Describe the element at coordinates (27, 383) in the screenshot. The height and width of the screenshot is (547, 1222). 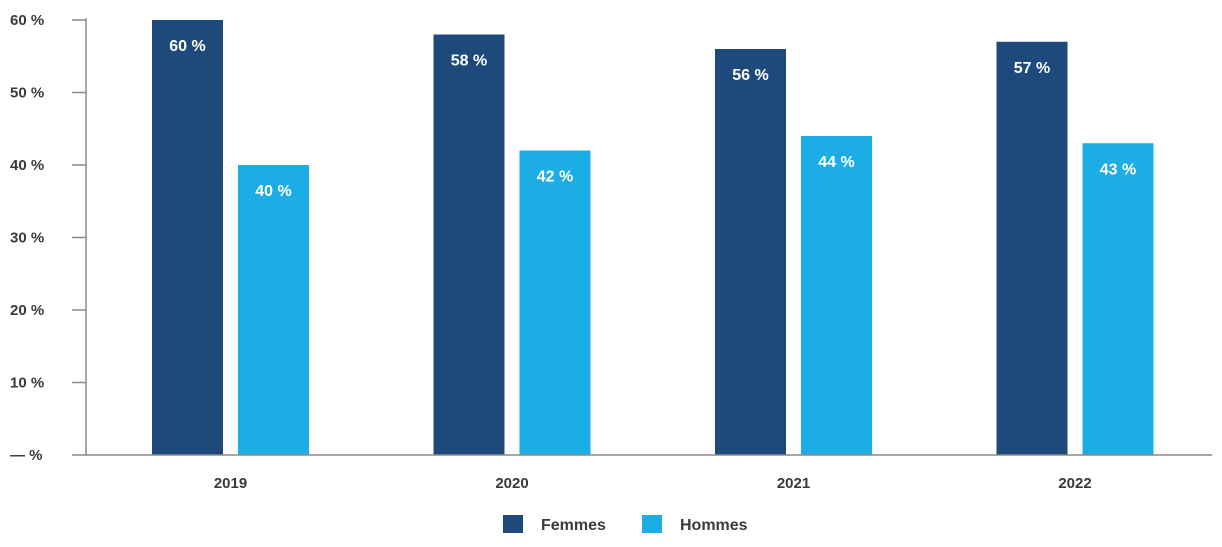
I see `y-tick-label: 10 %` at that location.